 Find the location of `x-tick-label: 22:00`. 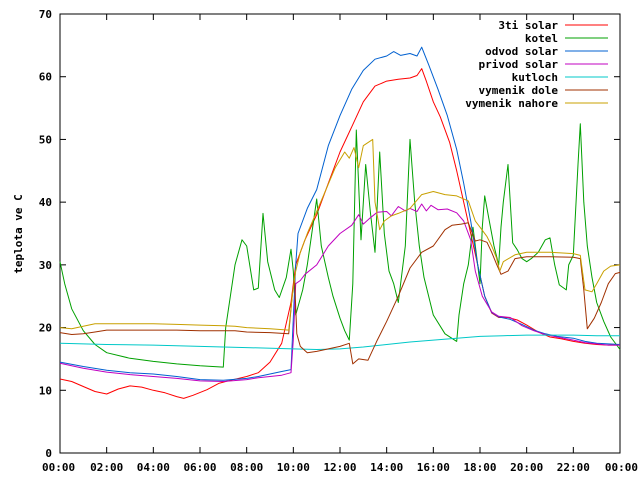

x-tick-label: 22:00 is located at coordinates (573, 467).